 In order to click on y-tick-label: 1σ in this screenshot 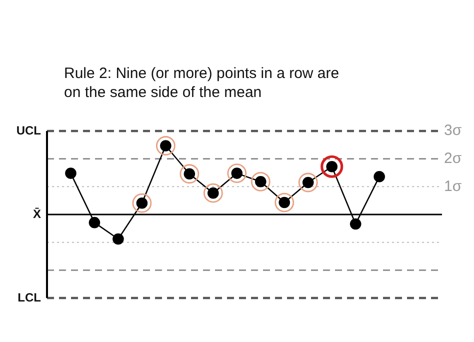, I will do `click(453, 186)`.